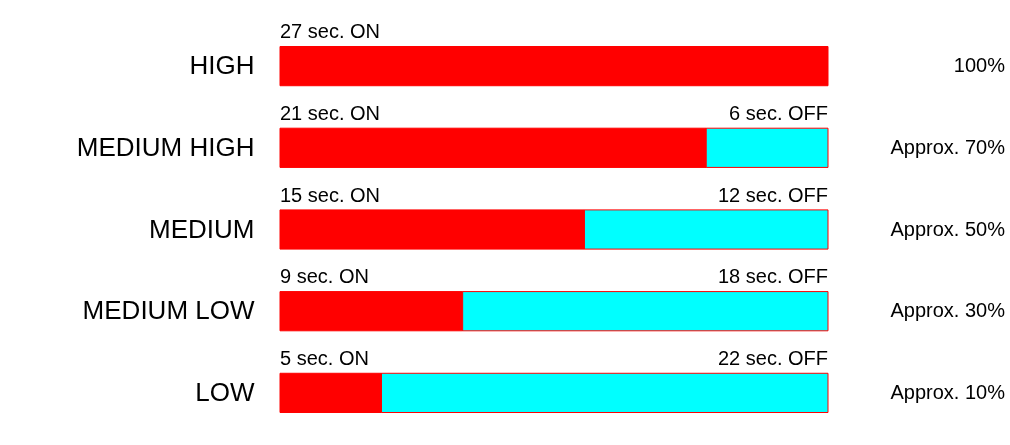 The height and width of the screenshot is (445, 1010). Describe the element at coordinates (222, 65) in the screenshot. I see `y-tick-label: HIGH` at that location.